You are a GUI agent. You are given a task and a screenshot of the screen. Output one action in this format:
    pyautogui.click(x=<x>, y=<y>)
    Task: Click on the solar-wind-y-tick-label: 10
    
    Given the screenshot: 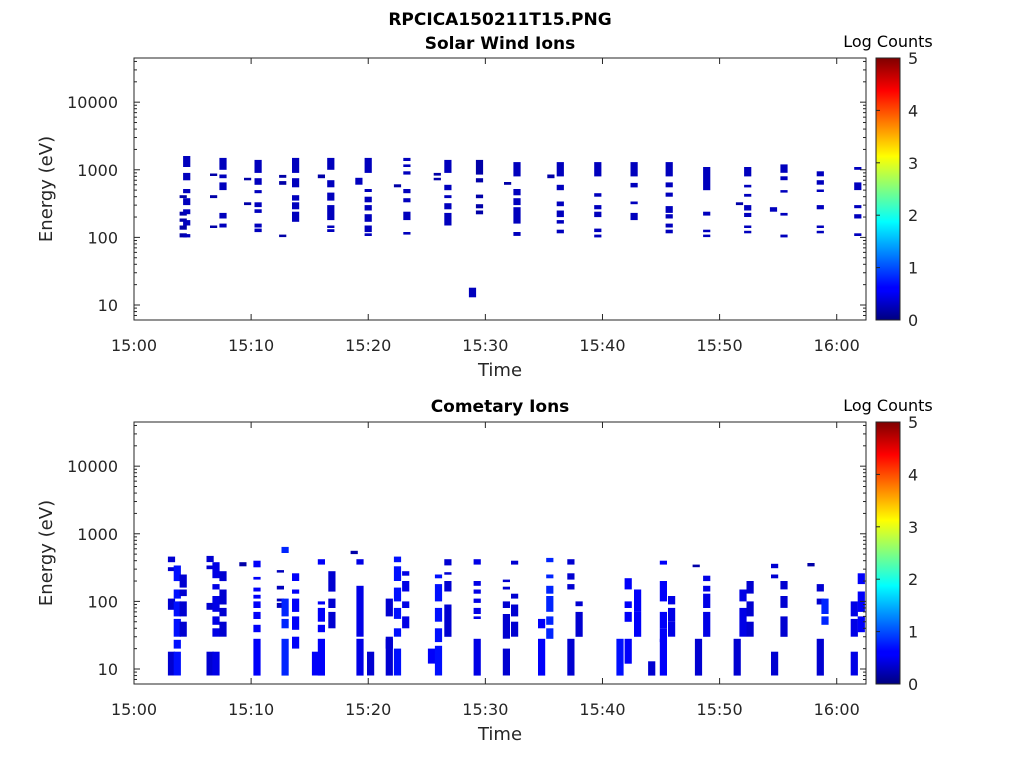 What is the action you would take?
    pyautogui.click(x=108, y=305)
    